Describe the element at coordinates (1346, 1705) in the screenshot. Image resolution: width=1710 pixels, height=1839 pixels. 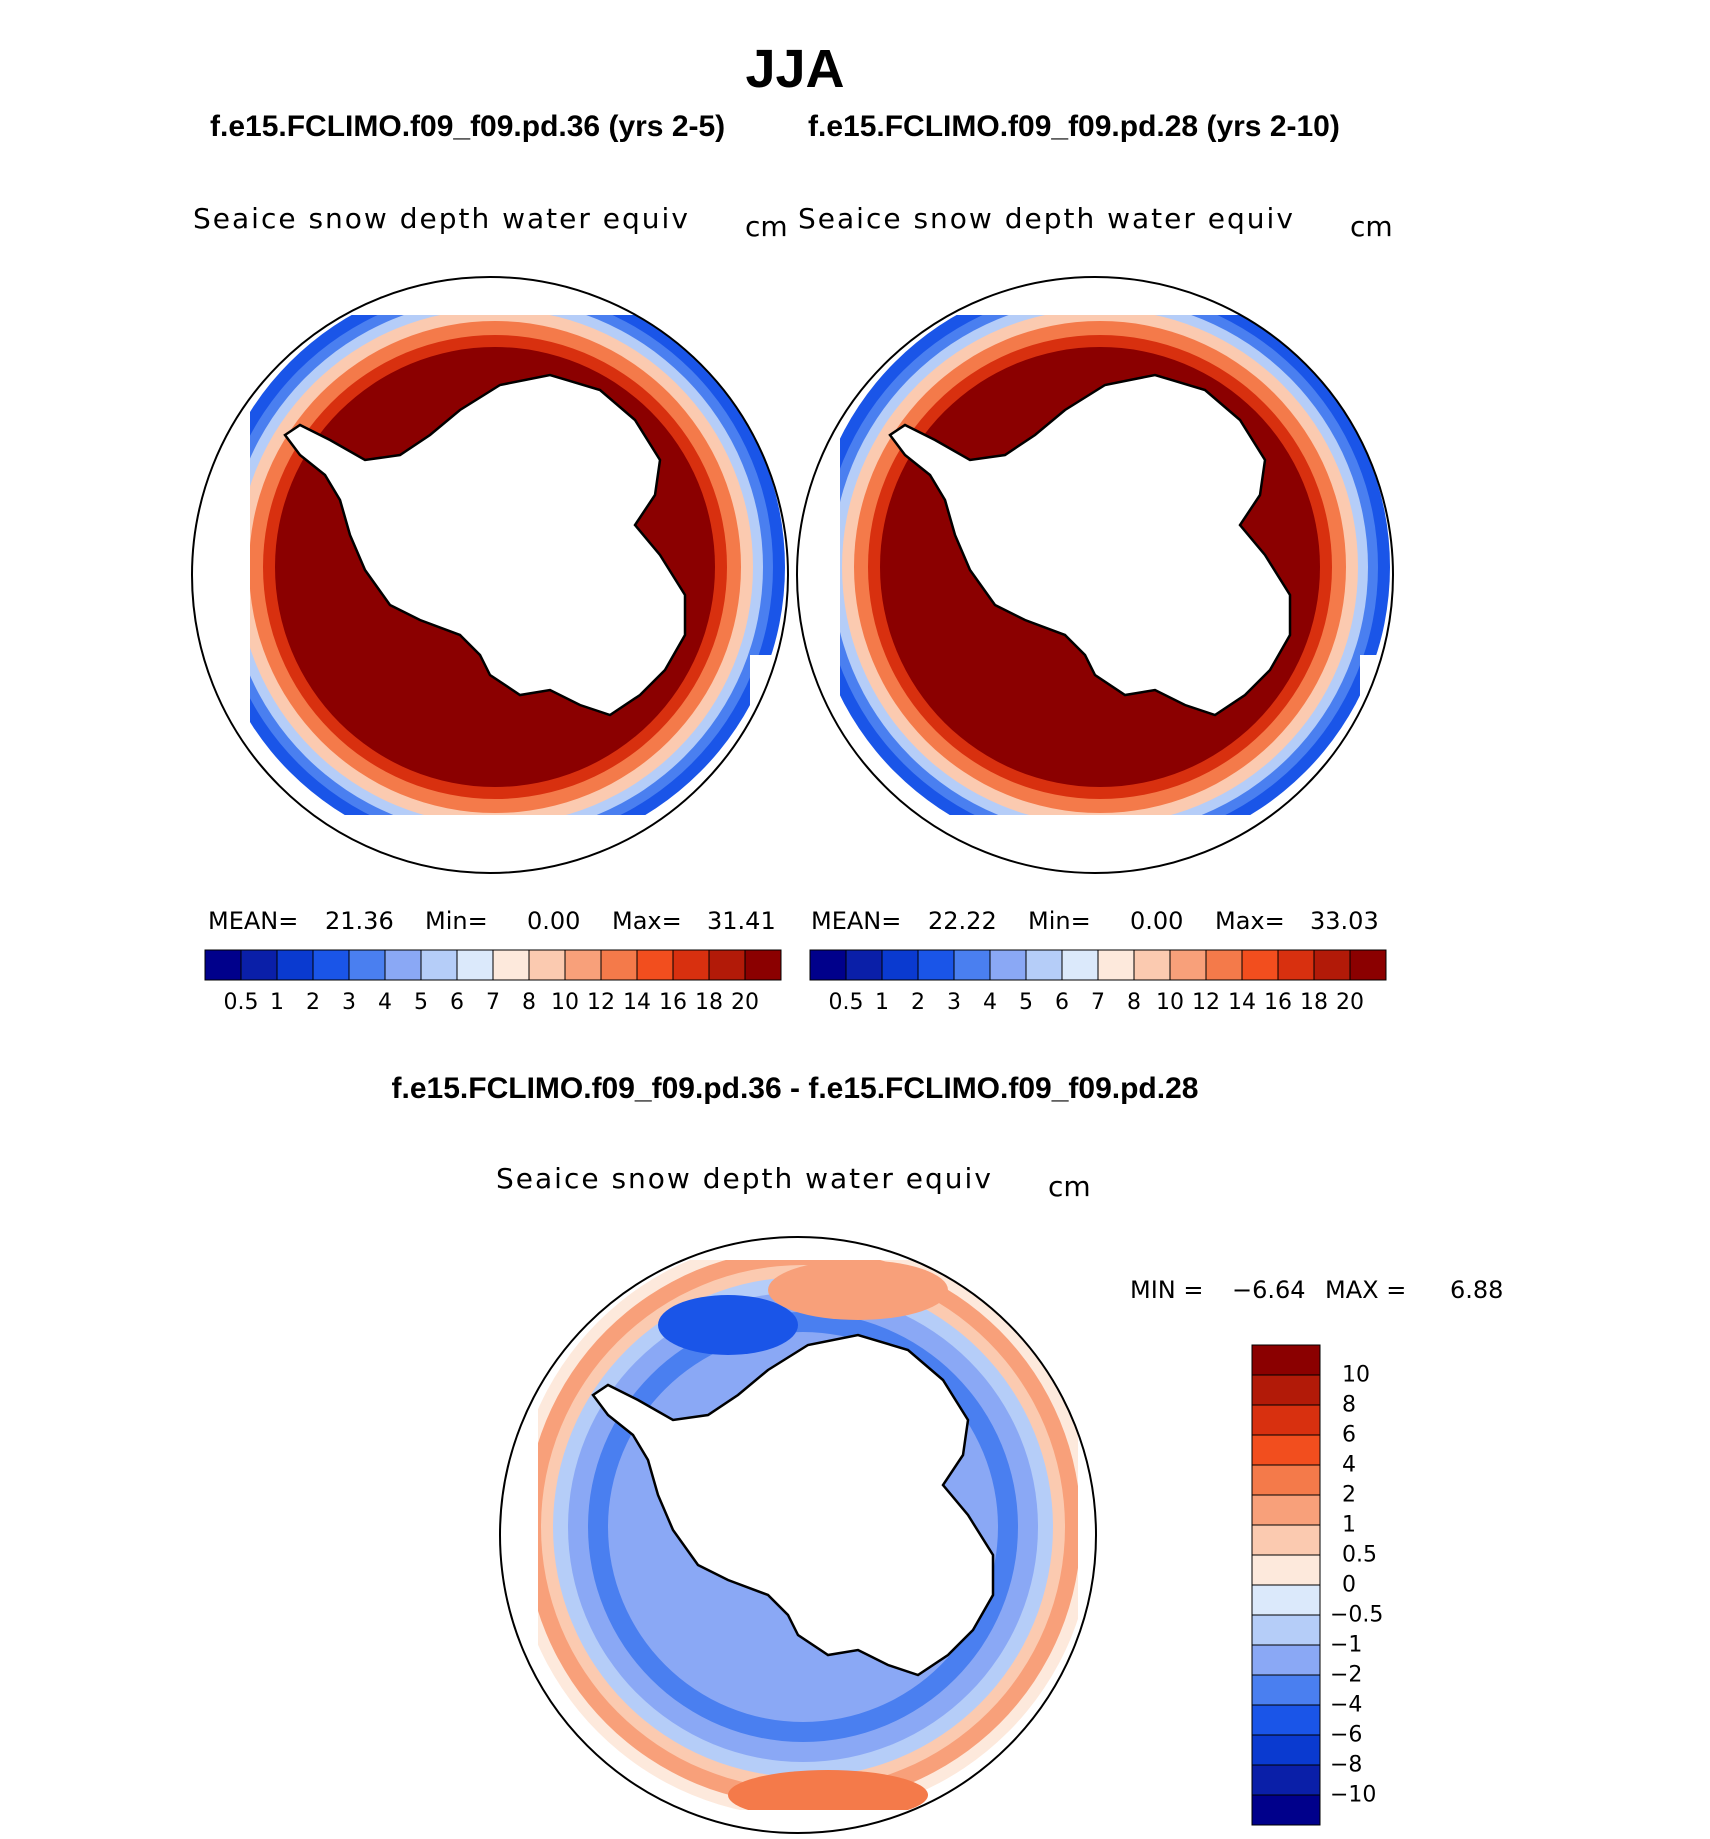
I see `colorbar-tick-label: −4` at that location.